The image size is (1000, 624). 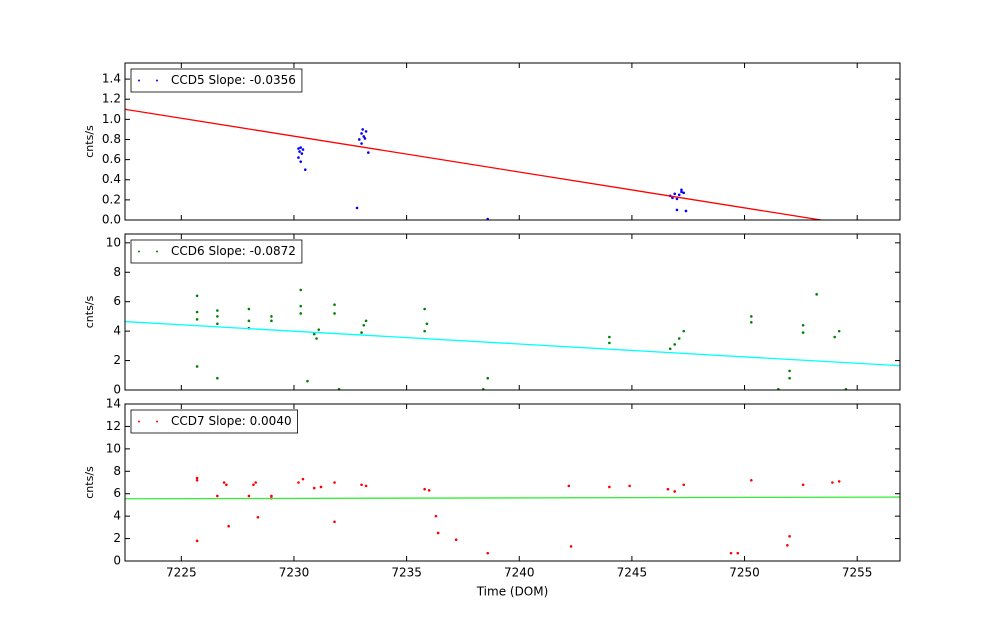 What do you see at coordinates (111, 139) in the screenshot?
I see `y-tick-label: 0.8` at bounding box center [111, 139].